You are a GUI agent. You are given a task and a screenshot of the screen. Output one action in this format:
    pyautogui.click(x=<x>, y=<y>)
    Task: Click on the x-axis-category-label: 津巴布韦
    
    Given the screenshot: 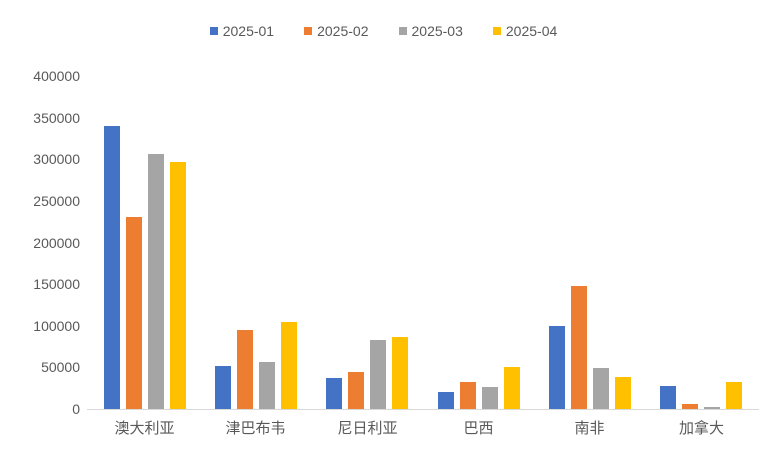 What is the action you would take?
    pyautogui.click(x=255, y=428)
    